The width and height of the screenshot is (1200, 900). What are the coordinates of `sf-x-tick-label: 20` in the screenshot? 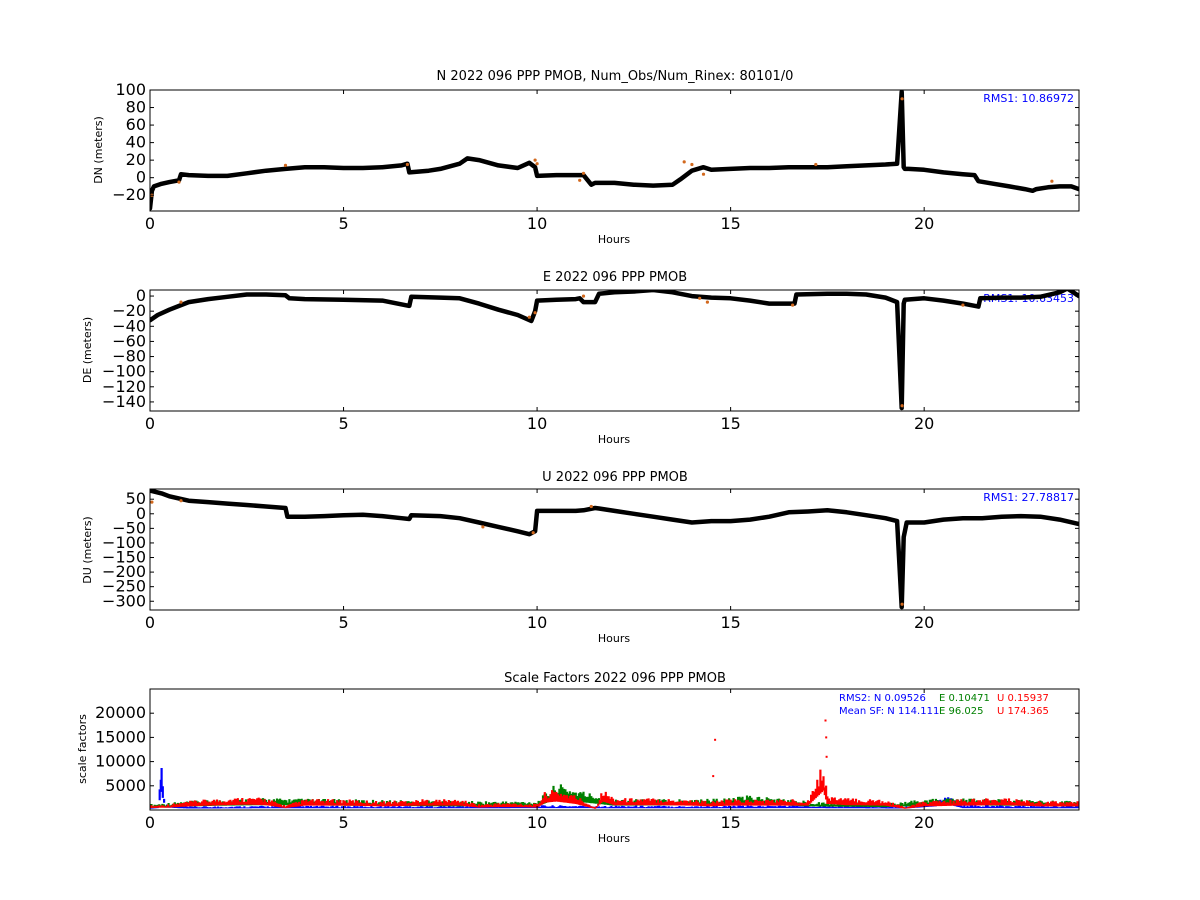 It's located at (924, 822).